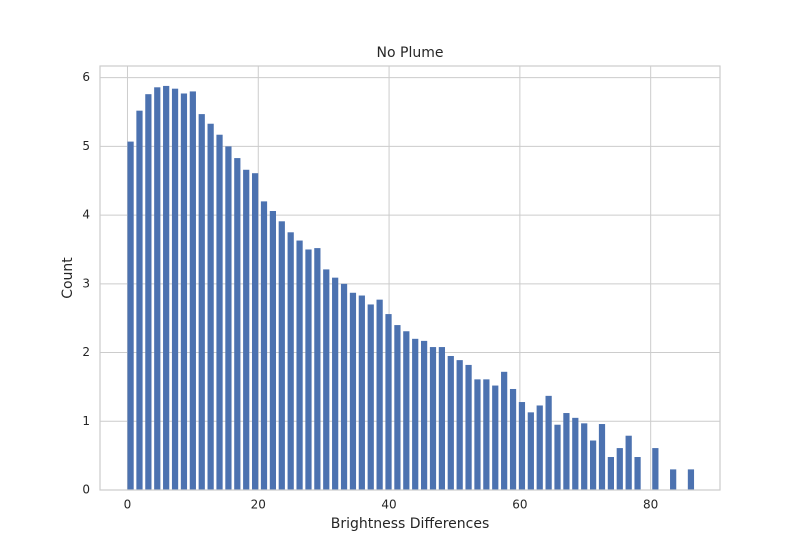  What do you see at coordinates (388, 505) in the screenshot?
I see `x-tick-label: 40` at bounding box center [388, 505].